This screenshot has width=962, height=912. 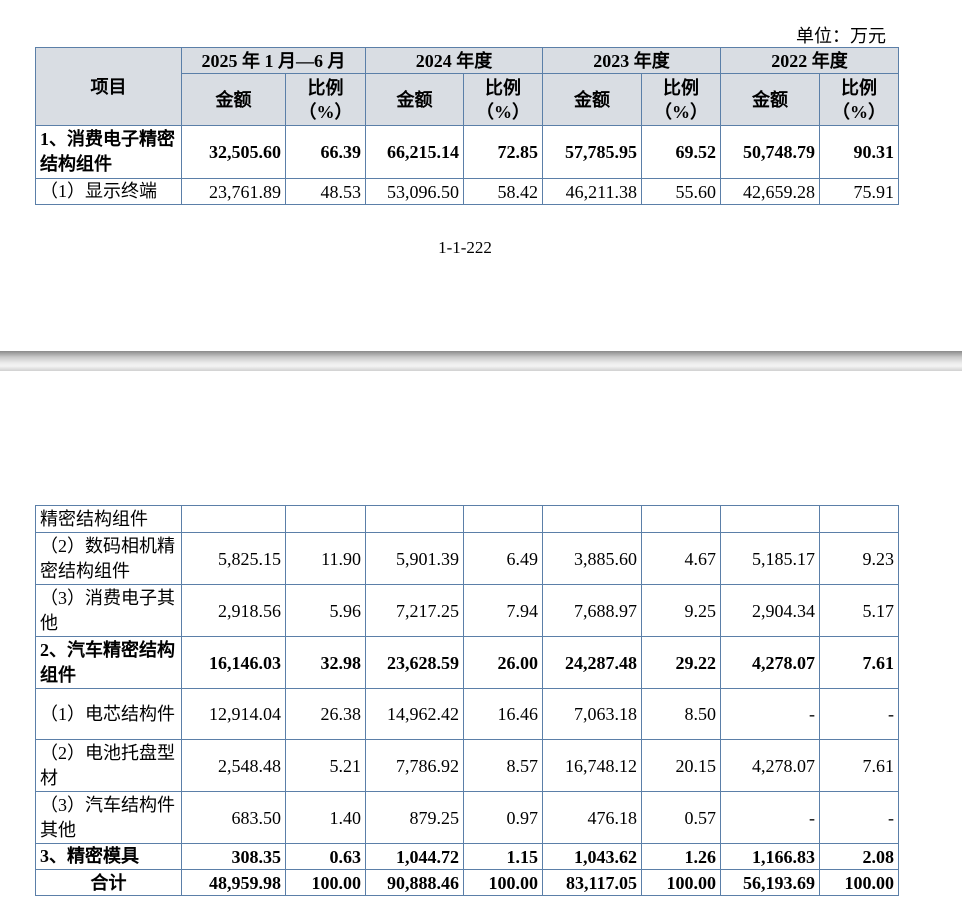 I want to click on header-item: 项目, so click(x=108, y=86).